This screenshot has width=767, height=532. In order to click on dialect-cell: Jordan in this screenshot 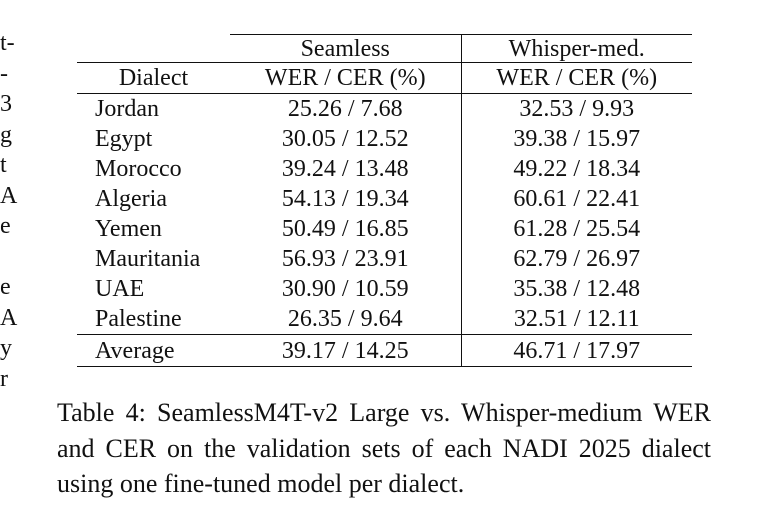, I will do `click(127, 109)`.